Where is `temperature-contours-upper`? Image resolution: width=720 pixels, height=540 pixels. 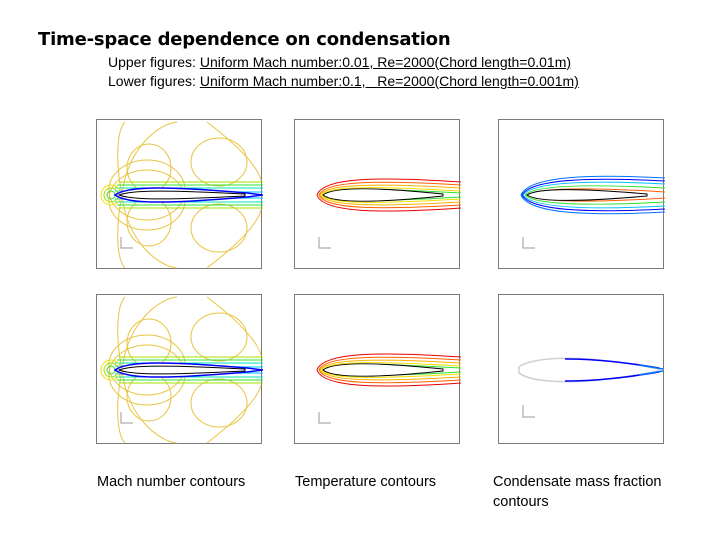 temperature-contours-upper is located at coordinates (388, 213).